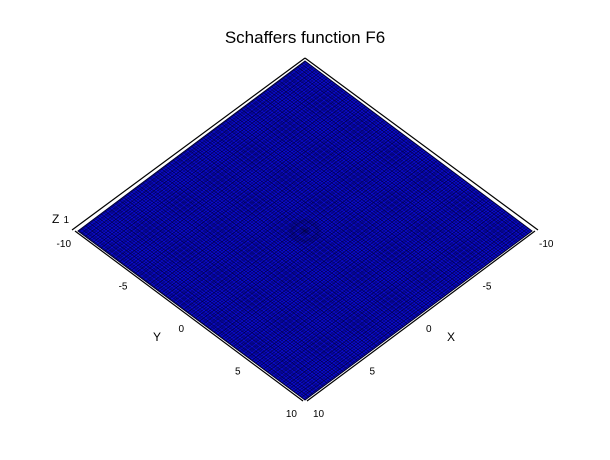  What do you see at coordinates (55, 219) in the screenshot?
I see `z-axis-label: Z` at bounding box center [55, 219].